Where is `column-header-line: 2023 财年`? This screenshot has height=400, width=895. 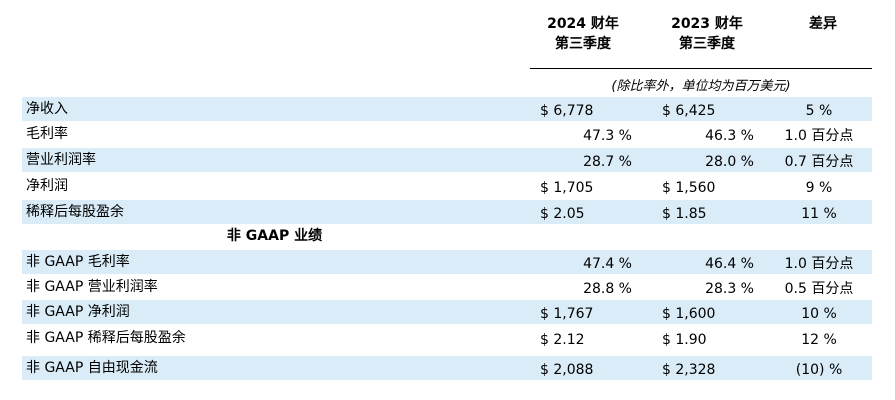 column-header-line: 2023 财年 is located at coordinates (707, 24).